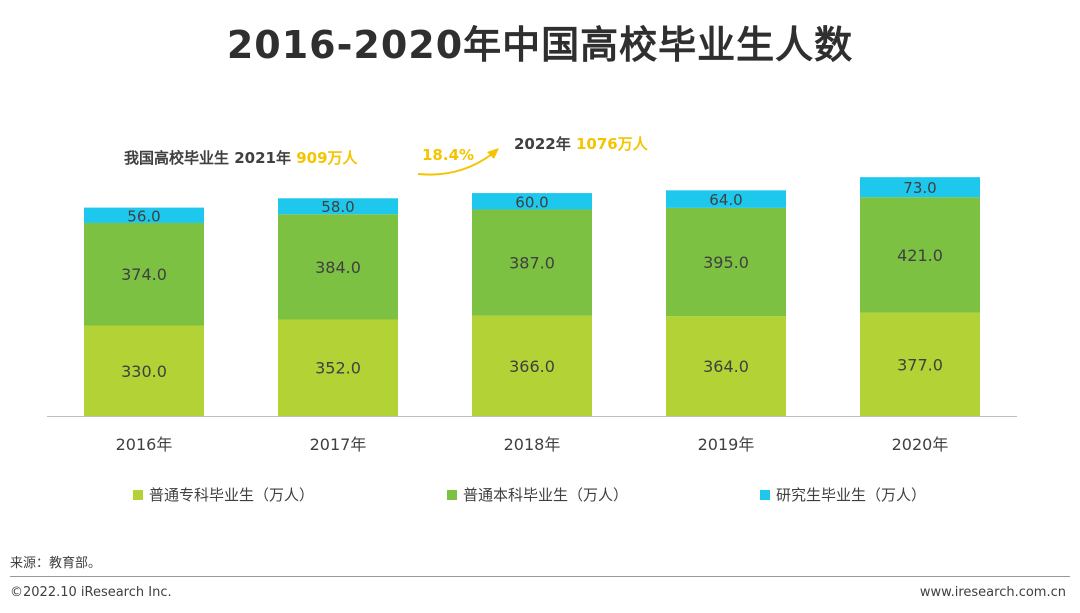 Image resolution: width=1080 pixels, height=613 pixels. I want to click on footer-copyright: ©2022.10 iResearch Inc., so click(91, 592).